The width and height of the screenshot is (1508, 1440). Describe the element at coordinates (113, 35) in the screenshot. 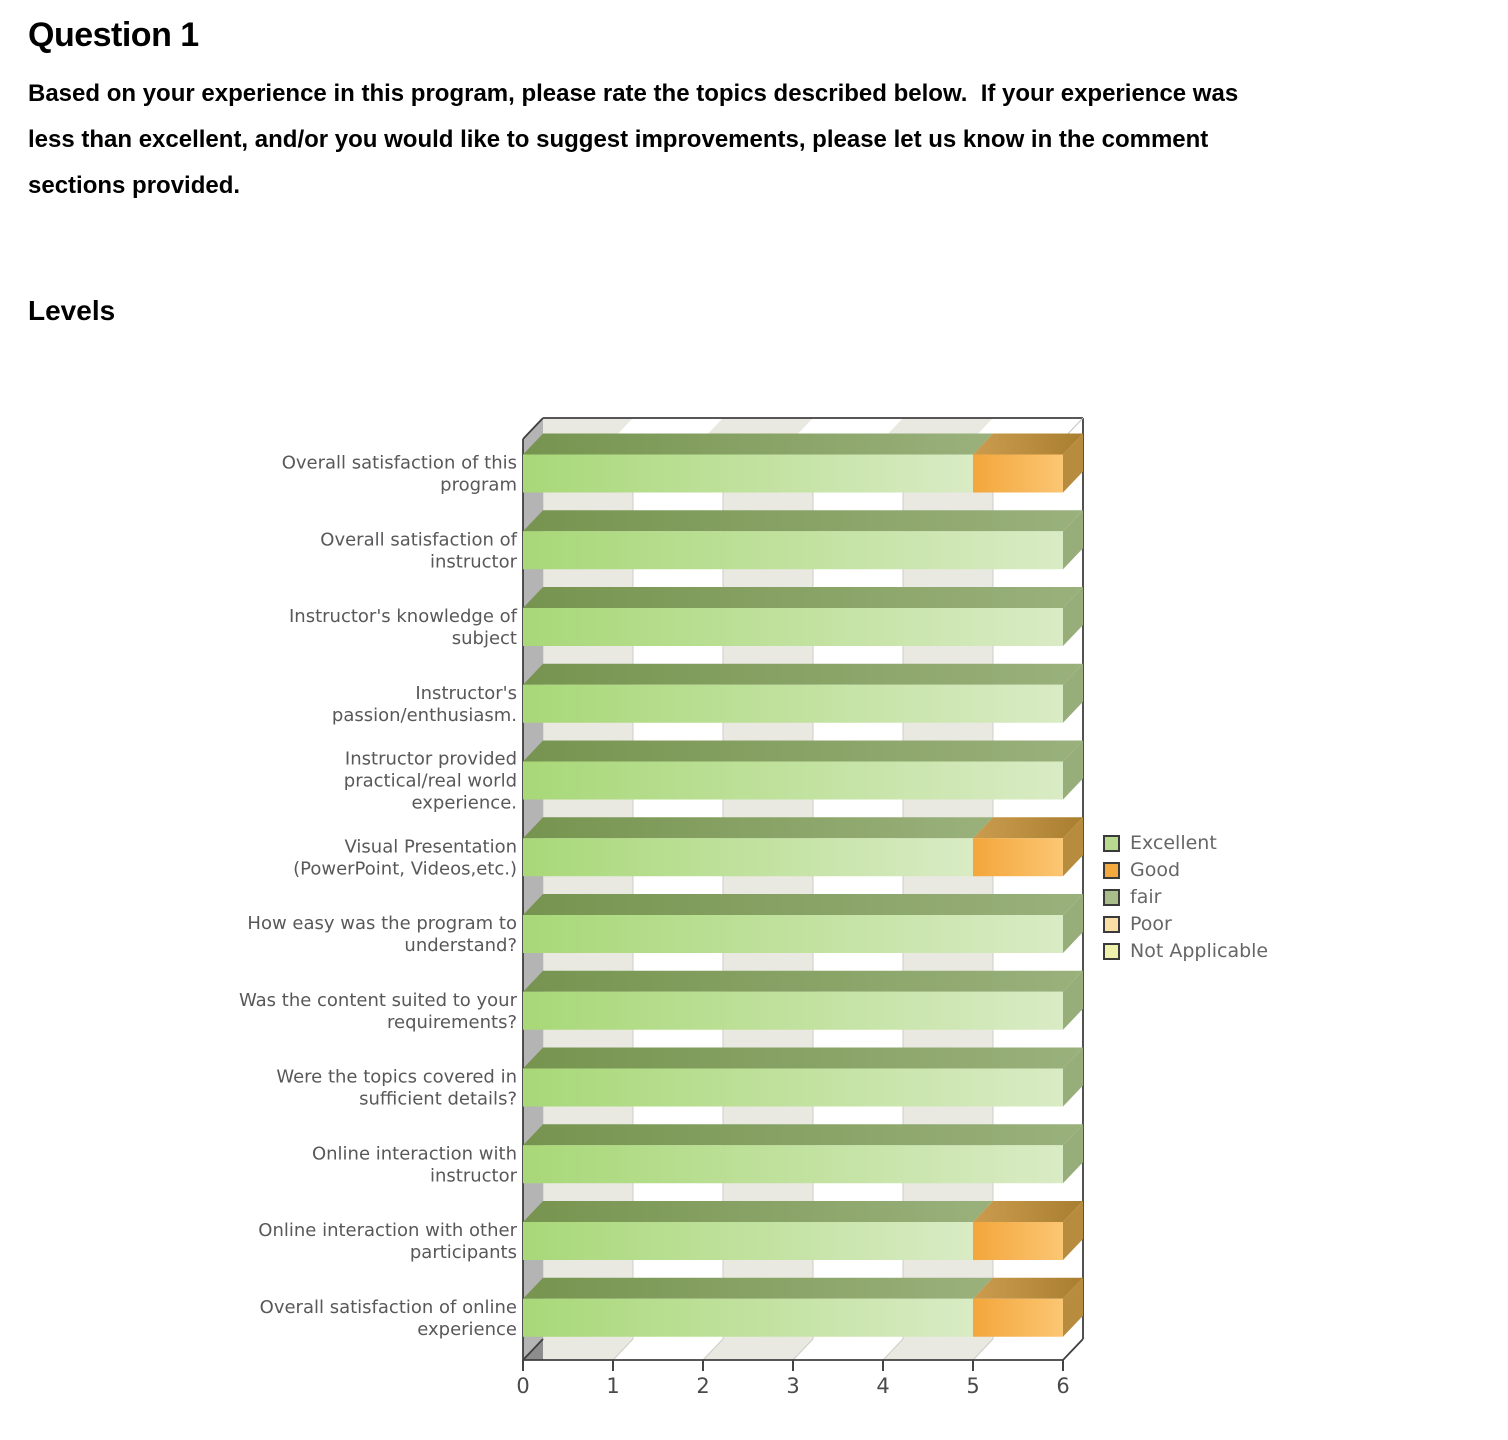

I see `question-title: Question 1` at that location.